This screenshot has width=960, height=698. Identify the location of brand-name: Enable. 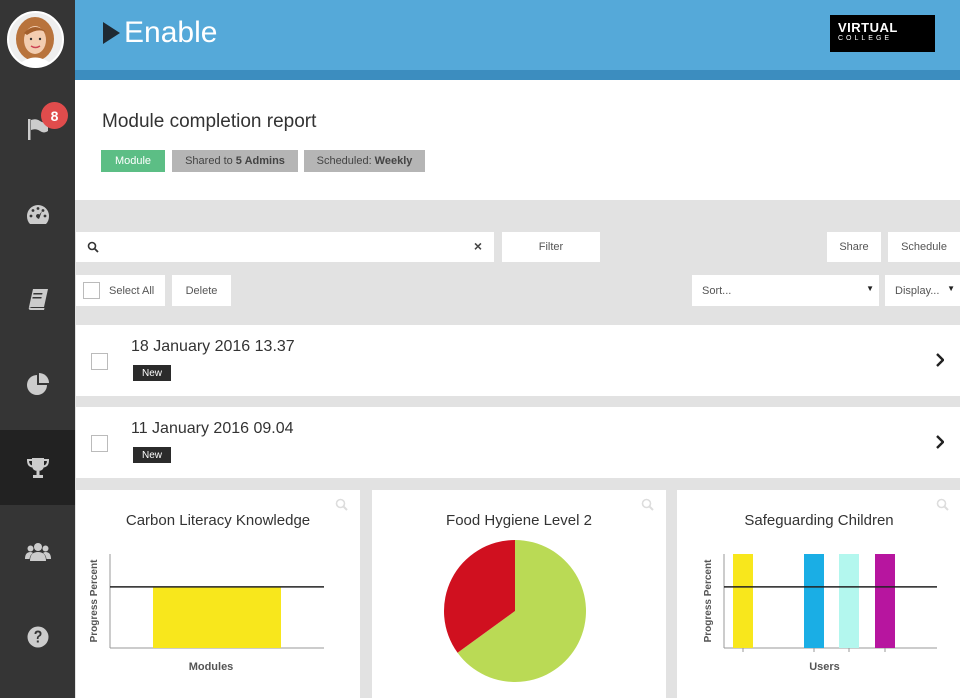
(171, 32).